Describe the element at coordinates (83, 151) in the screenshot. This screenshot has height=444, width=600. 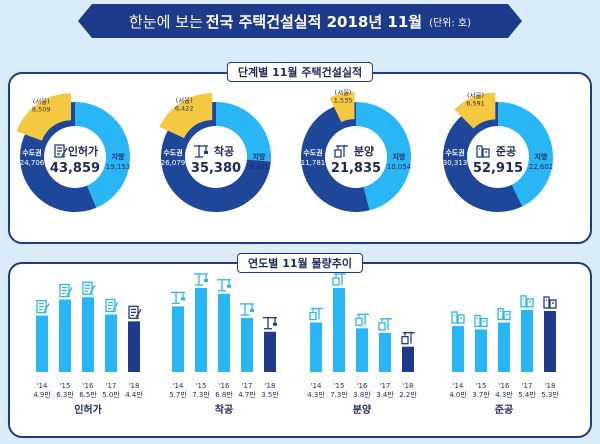
I see `donut-center-label: 인허가` at that location.